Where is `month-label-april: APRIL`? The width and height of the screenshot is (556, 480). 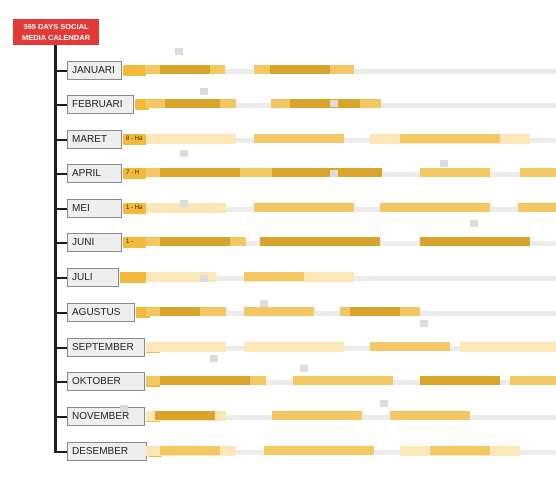 month-label-april: APRIL is located at coordinates (94, 173).